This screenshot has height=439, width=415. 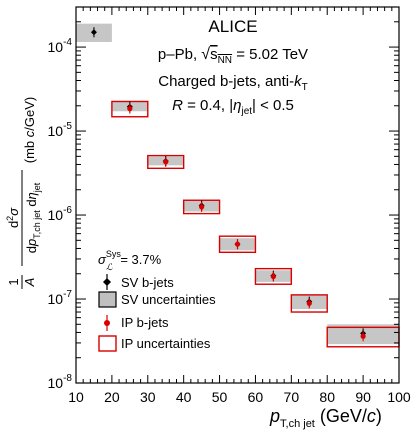 I want to click on y-axis-label: 1 A d2σ dpT,ch jet dηjet (mb c/GeV), so click(x=23, y=193).